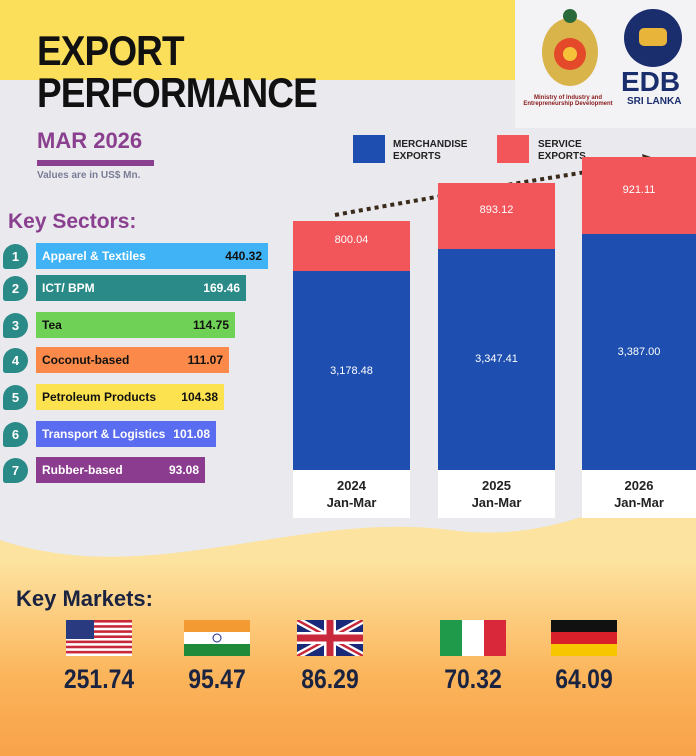 The width and height of the screenshot is (696, 756). I want to click on stacked-bar: 800.04 3,178.48, so click(351, 345).